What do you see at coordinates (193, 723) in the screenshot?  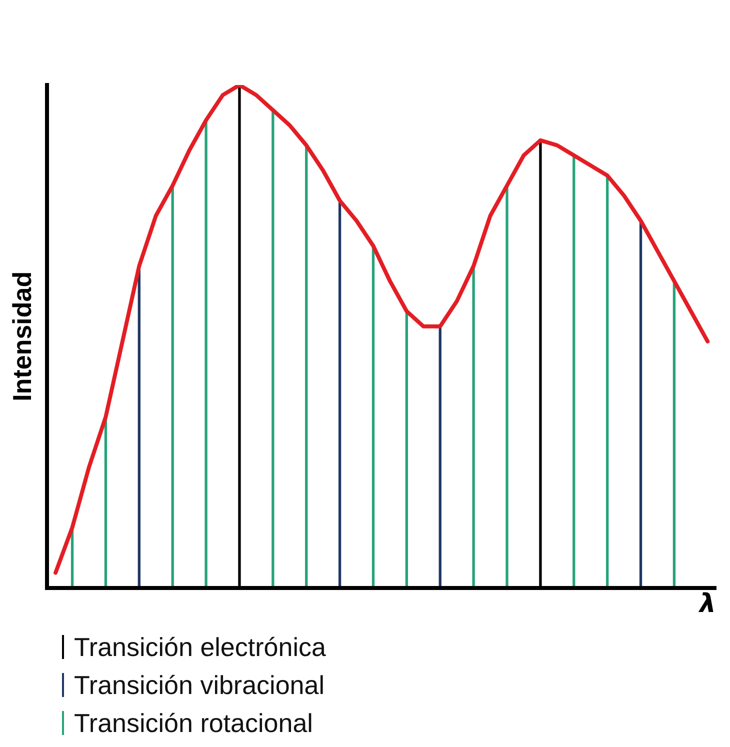 I see `legend-label: Transición rotacional` at bounding box center [193, 723].